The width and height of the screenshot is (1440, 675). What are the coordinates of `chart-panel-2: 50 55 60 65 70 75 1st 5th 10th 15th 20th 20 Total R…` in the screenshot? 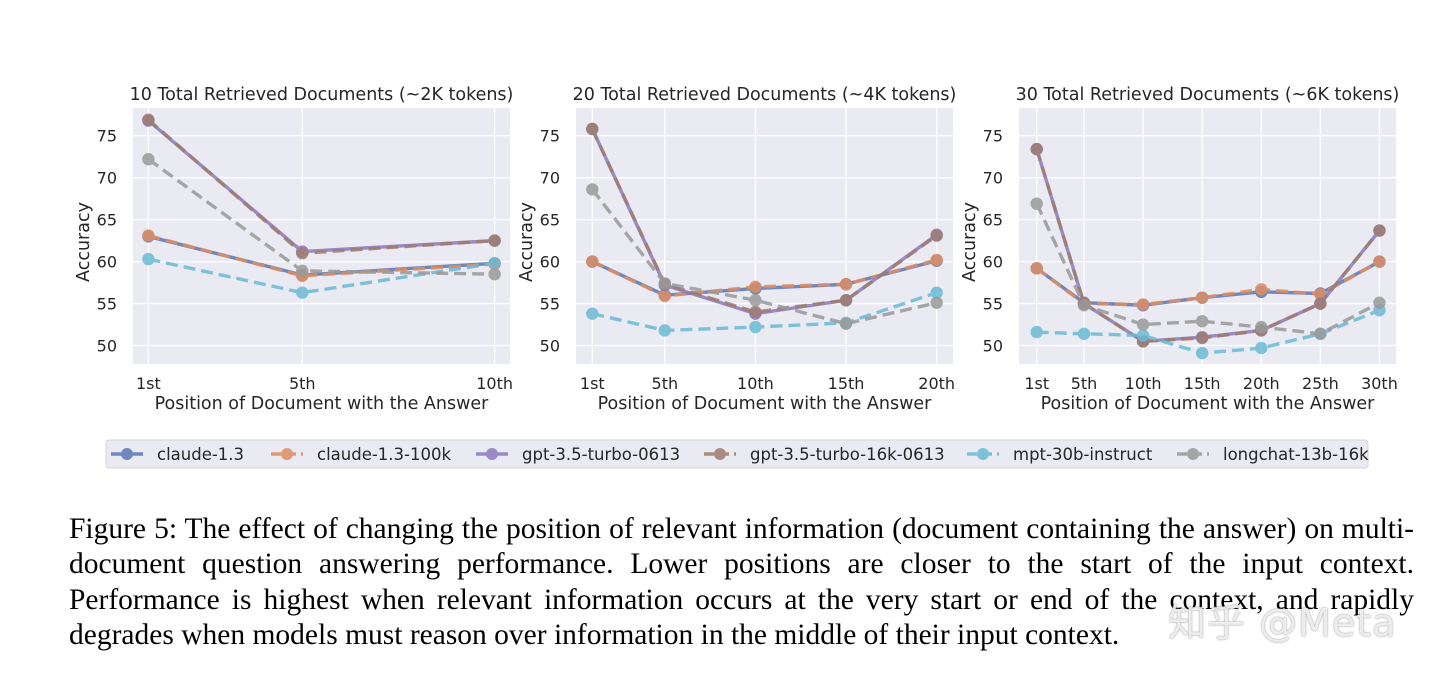 It's located at (736, 249).